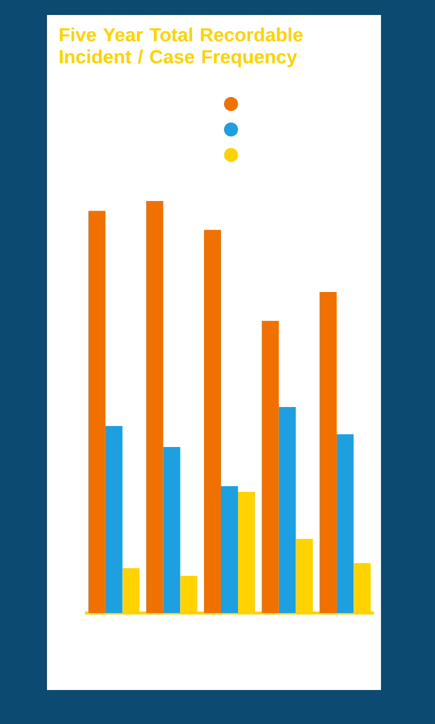 The height and width of the screenshot is (724, 435). What do you see at coordinates (181, 48) in the screenshot?
I see `chart-title: Five Year Total Recordable Incident / Case Frequency` at bounding box center [181, 48].